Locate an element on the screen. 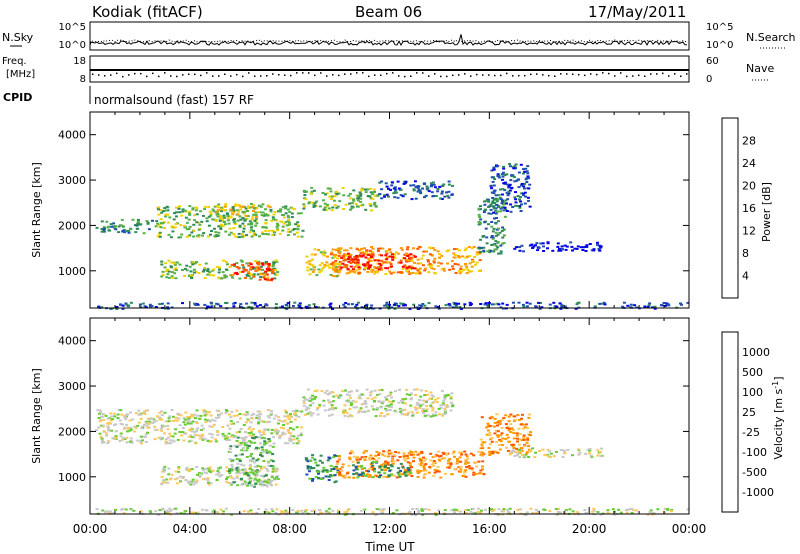 This screenshot has height=554, width=800. beam-title: Beam 06 is located at coordinates (388, 12).